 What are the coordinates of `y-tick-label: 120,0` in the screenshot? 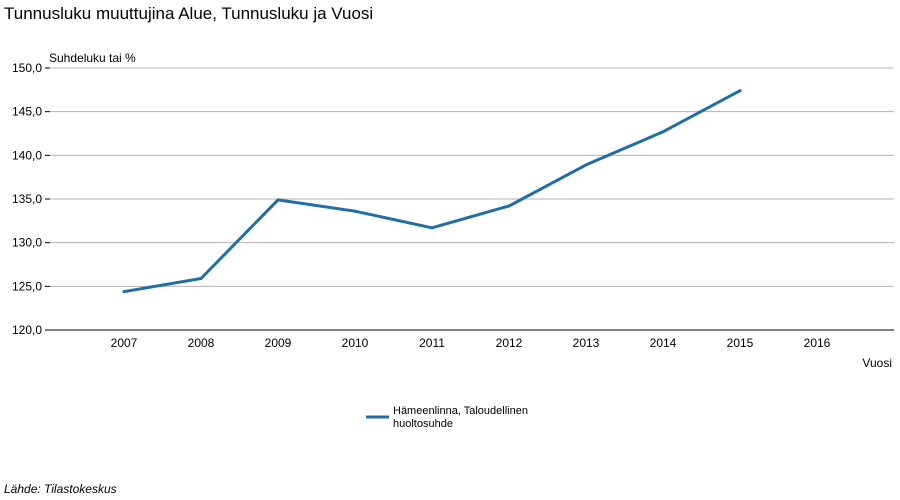 It's located at (27, 330).